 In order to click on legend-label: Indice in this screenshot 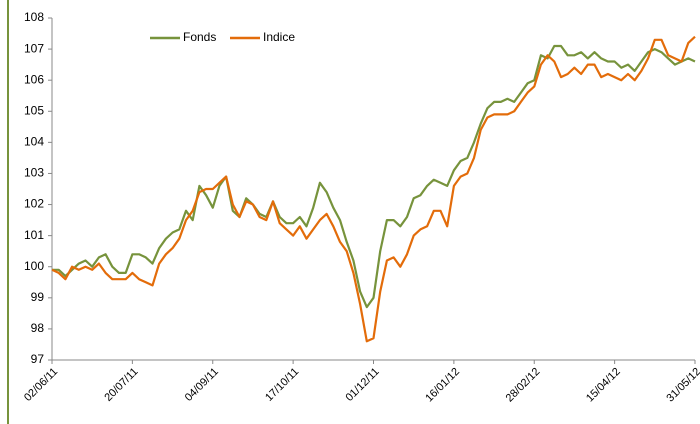, I will do `click(279, 37)`.